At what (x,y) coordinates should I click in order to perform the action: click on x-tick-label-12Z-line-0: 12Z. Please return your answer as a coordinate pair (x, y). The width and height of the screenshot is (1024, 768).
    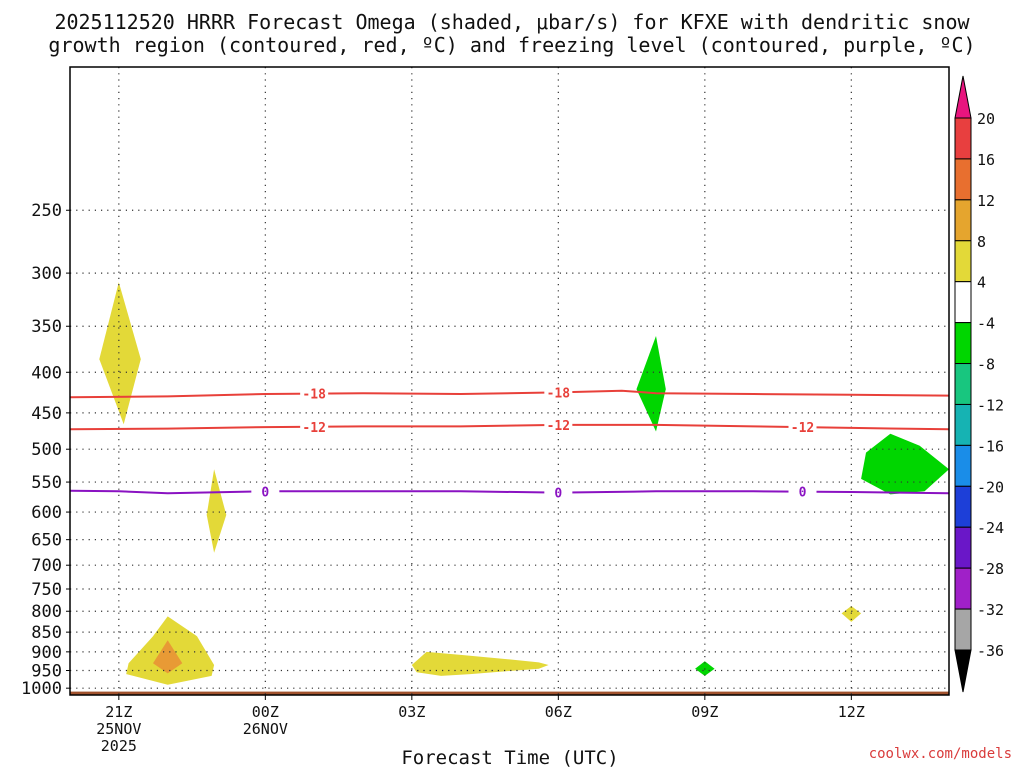
    Looking at the image, I should click on (851, 712).